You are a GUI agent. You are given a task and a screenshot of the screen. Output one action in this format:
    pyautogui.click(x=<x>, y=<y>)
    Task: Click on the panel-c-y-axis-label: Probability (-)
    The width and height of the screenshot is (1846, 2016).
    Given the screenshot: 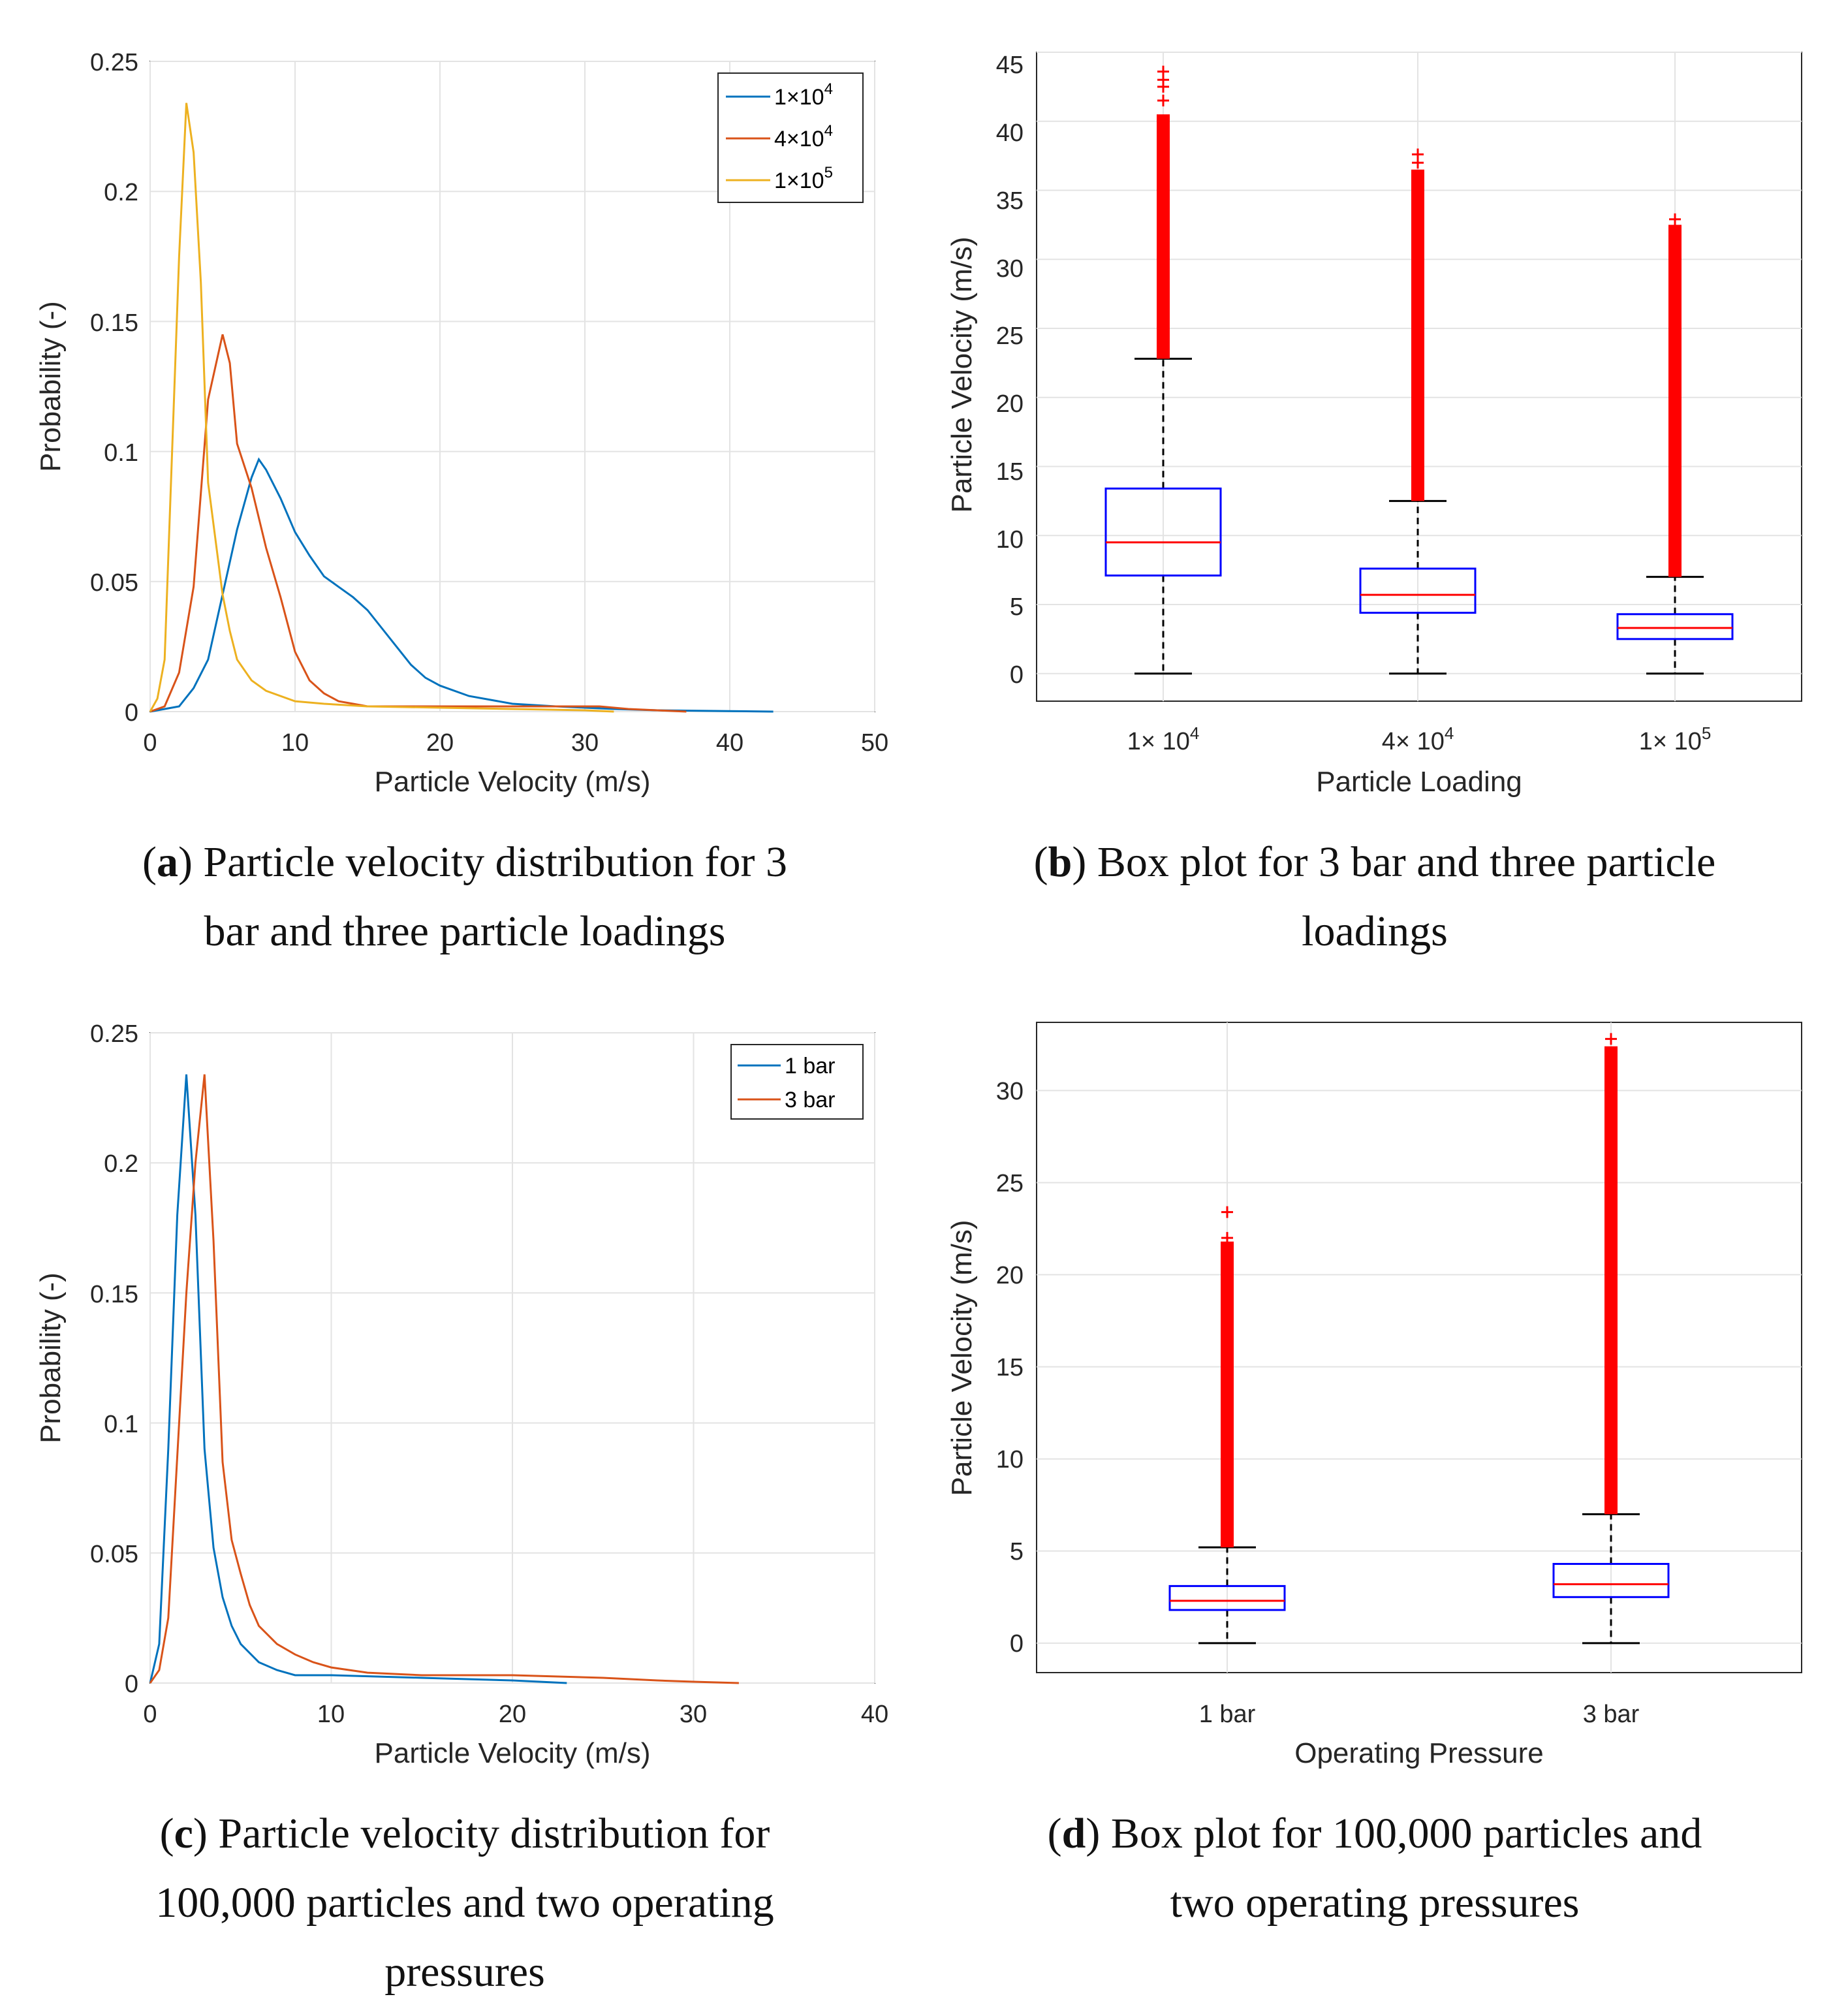 What is the action you would take?
    pyautogui.click(x=51, y=1357)
    